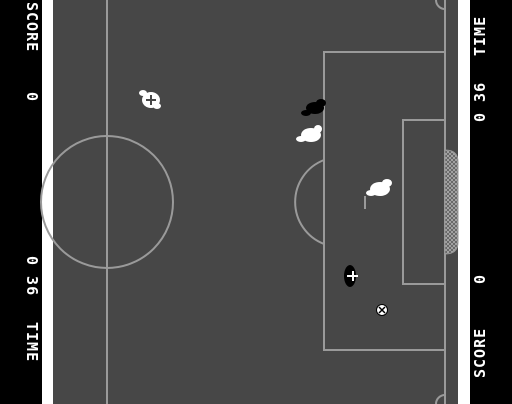 The height and width of the screenshot is (404, 512). Describe the element at coordinates (440, 399) in the screenshot. I see `corner-arc-bottom` at that location.